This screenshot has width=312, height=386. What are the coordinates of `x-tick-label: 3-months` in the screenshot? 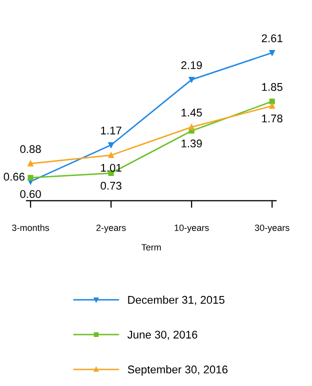 It's located at (31, 227).